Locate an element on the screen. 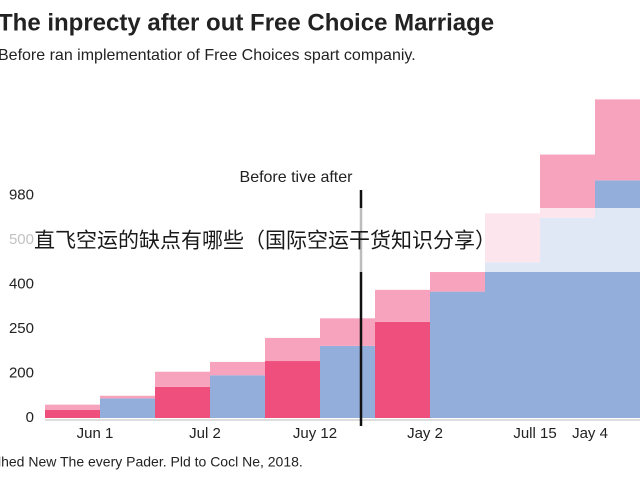 This screenshot has height=480, width=640. y-tick-label: 200 is located at coordinates (21, 372).